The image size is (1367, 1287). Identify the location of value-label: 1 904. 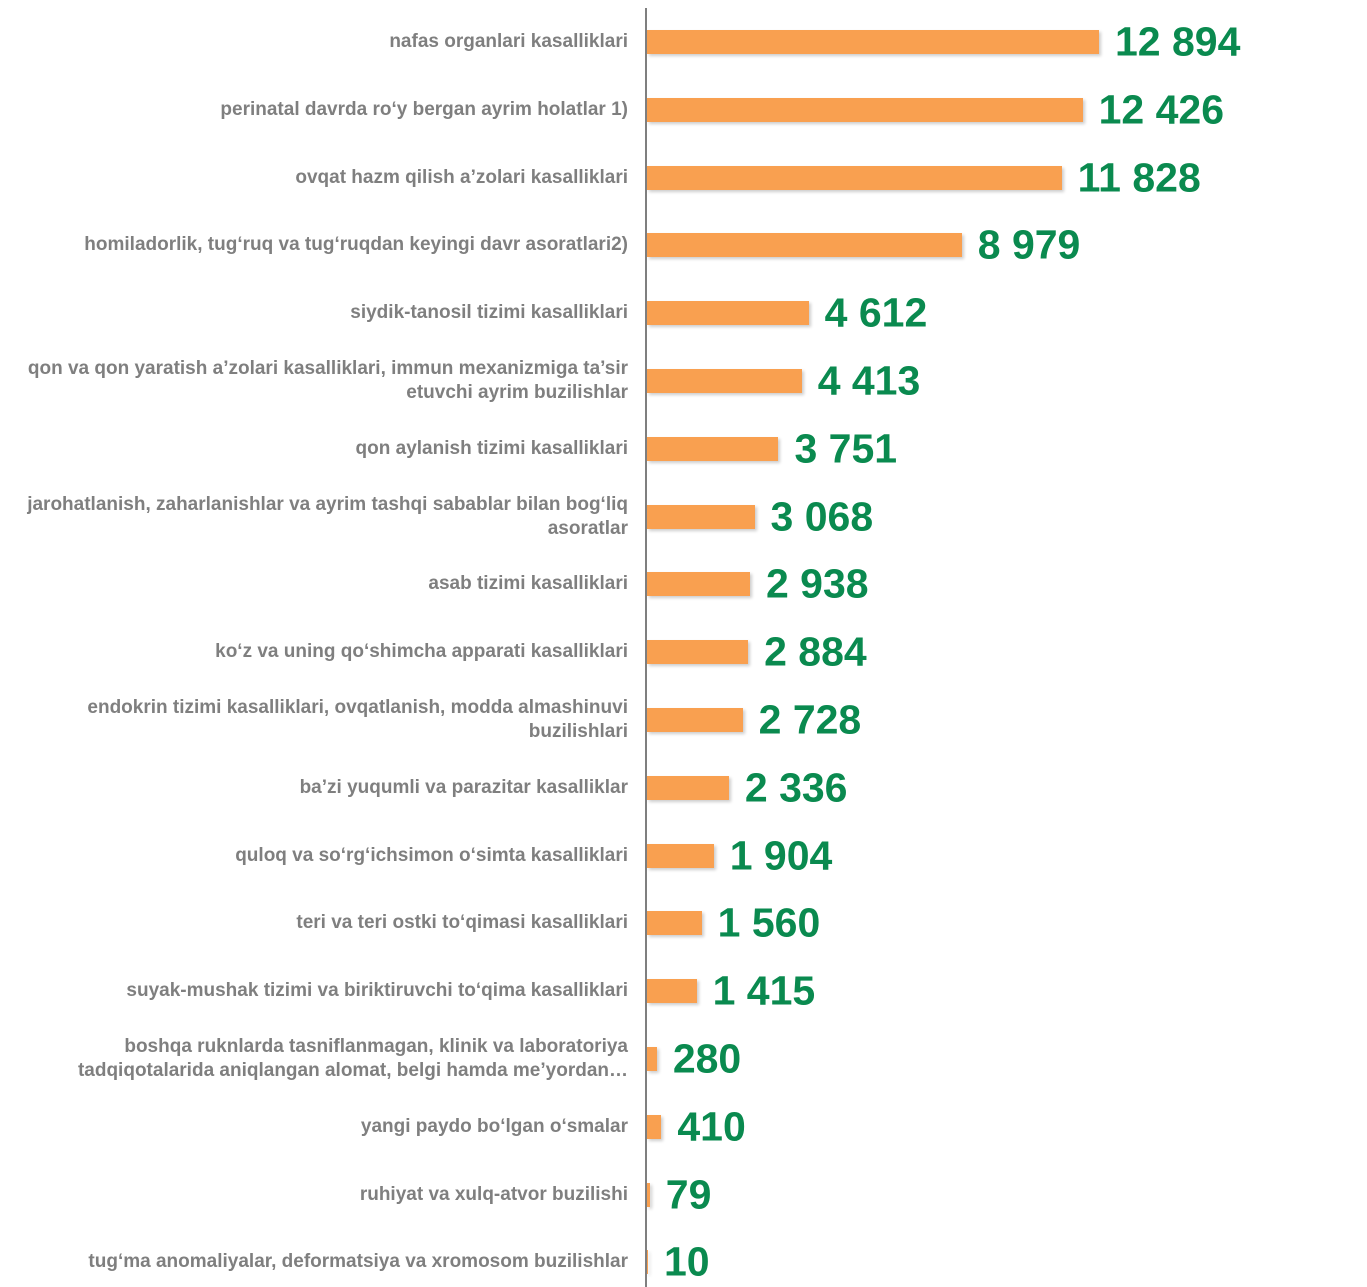
(781, 855).